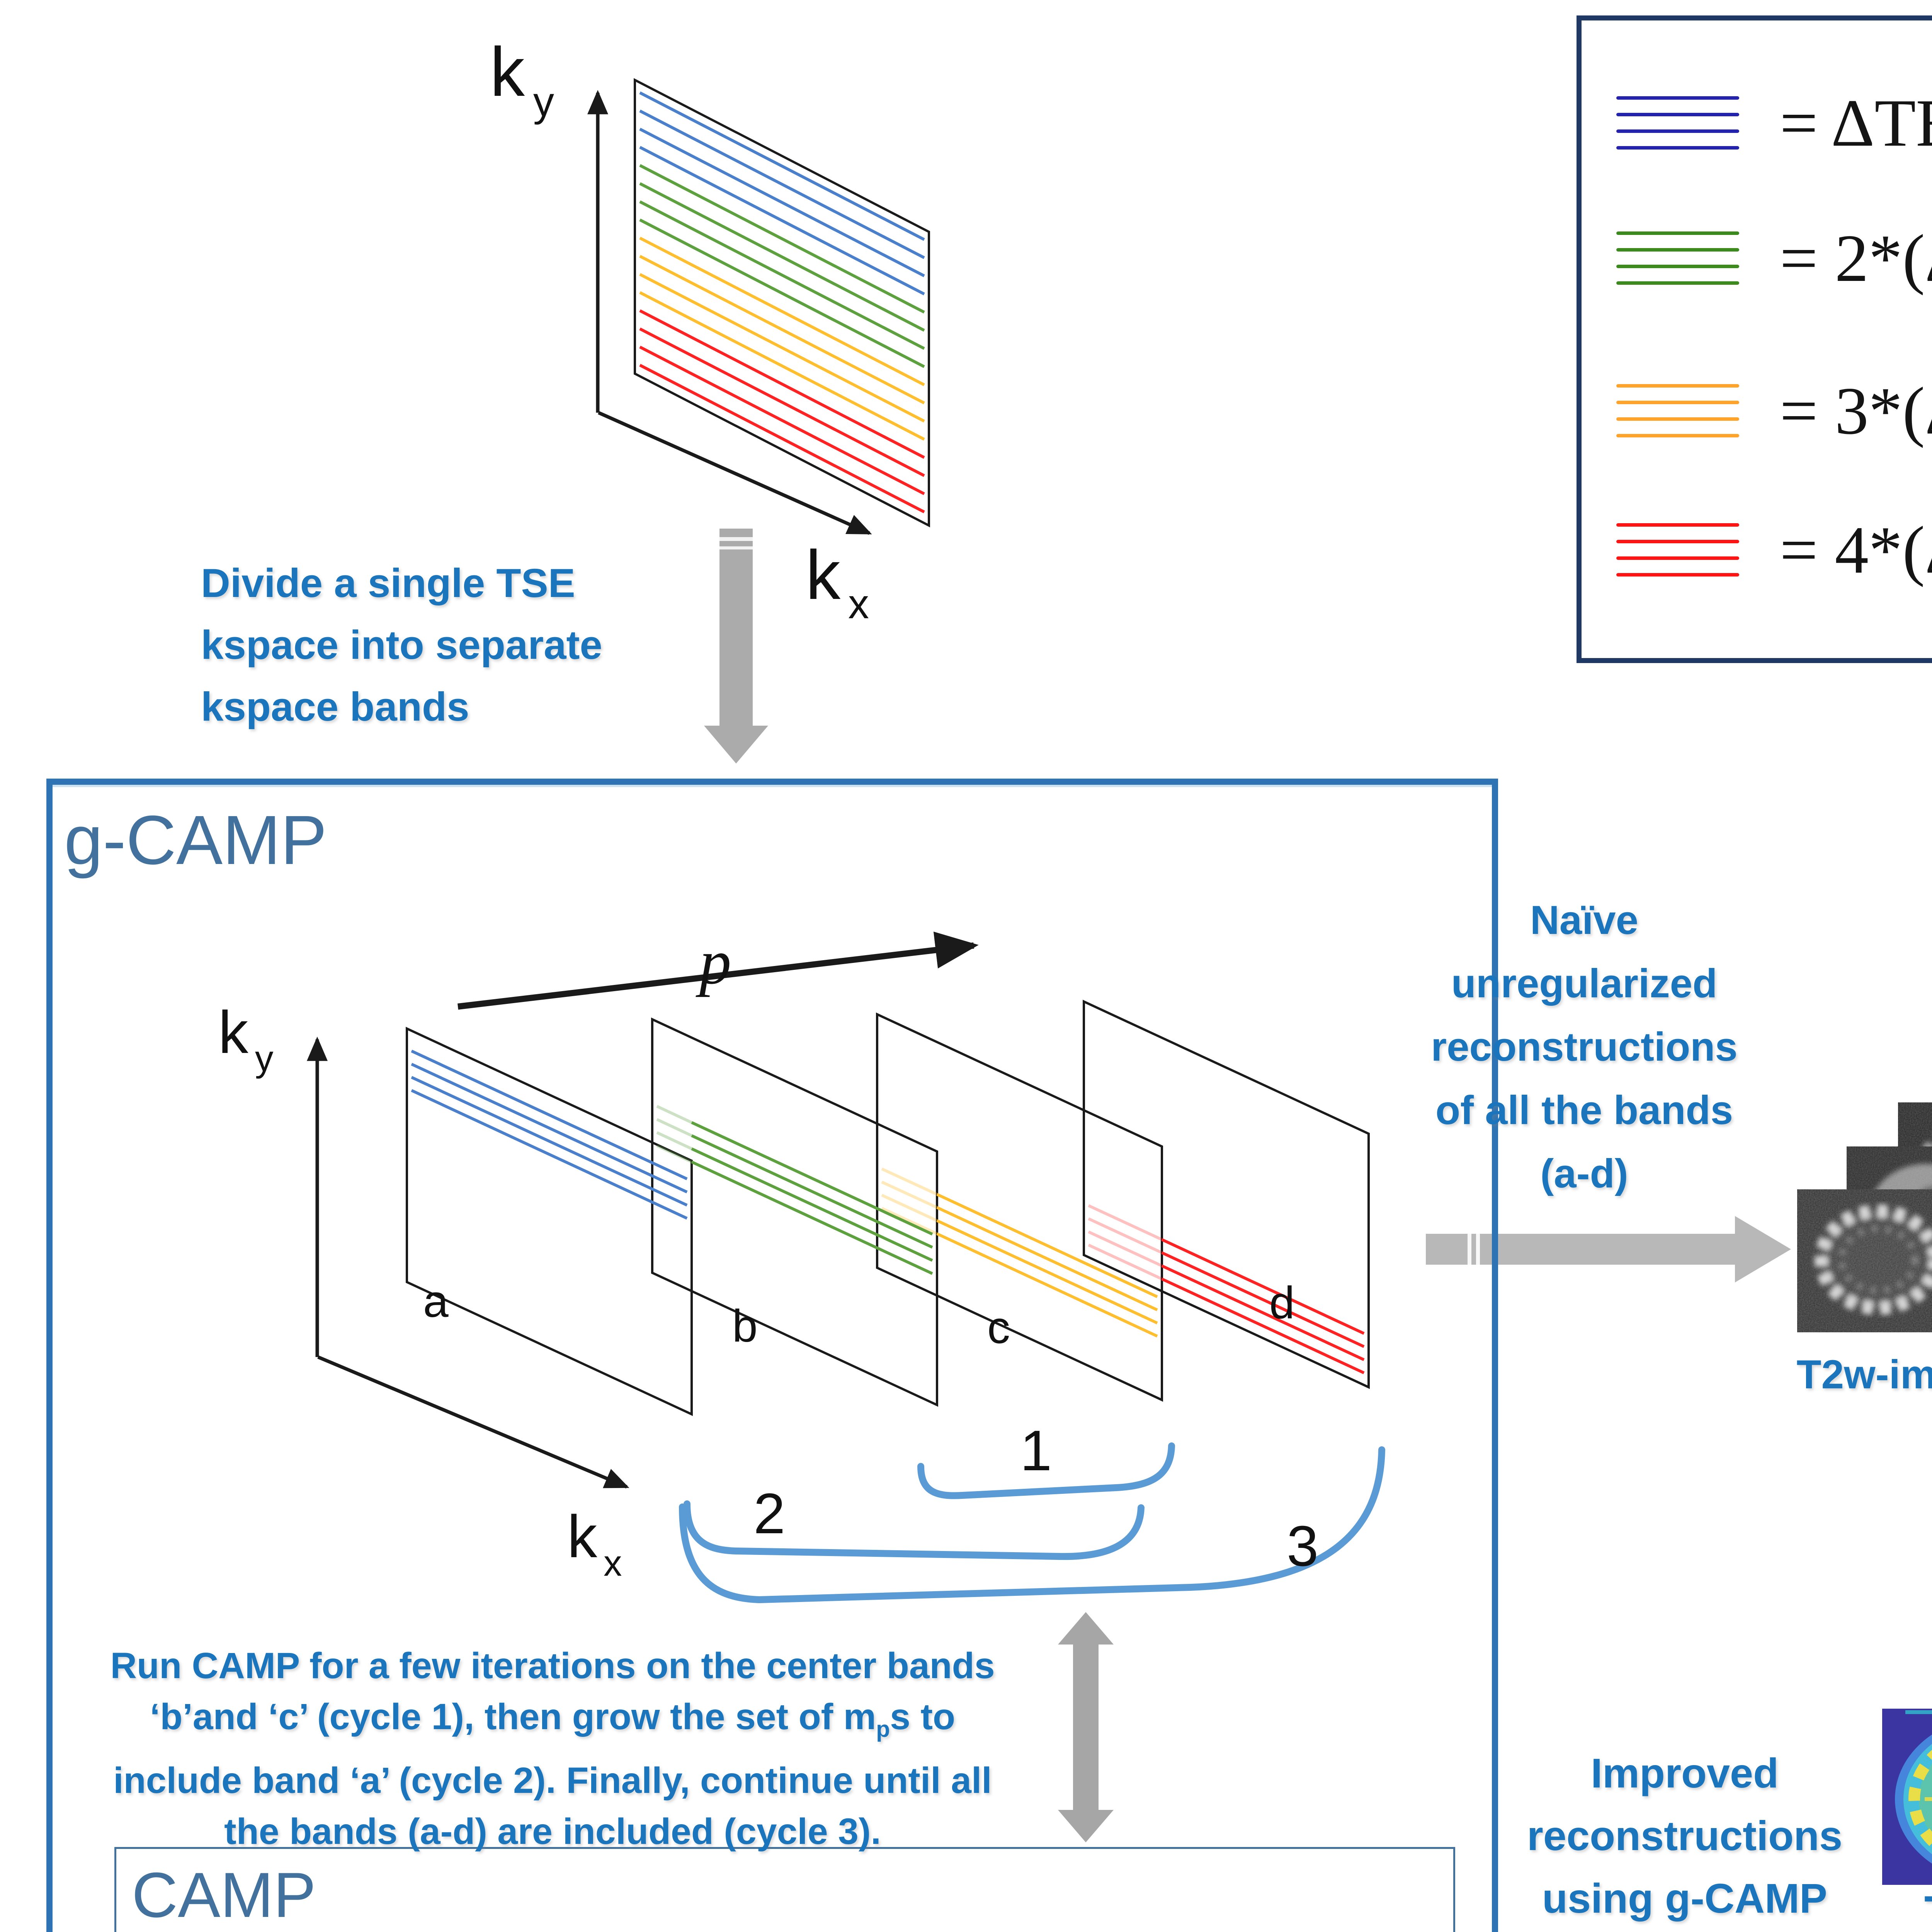 The image size is (1932, 1932). I want to click on kspace-band-red, so click(782, 411).